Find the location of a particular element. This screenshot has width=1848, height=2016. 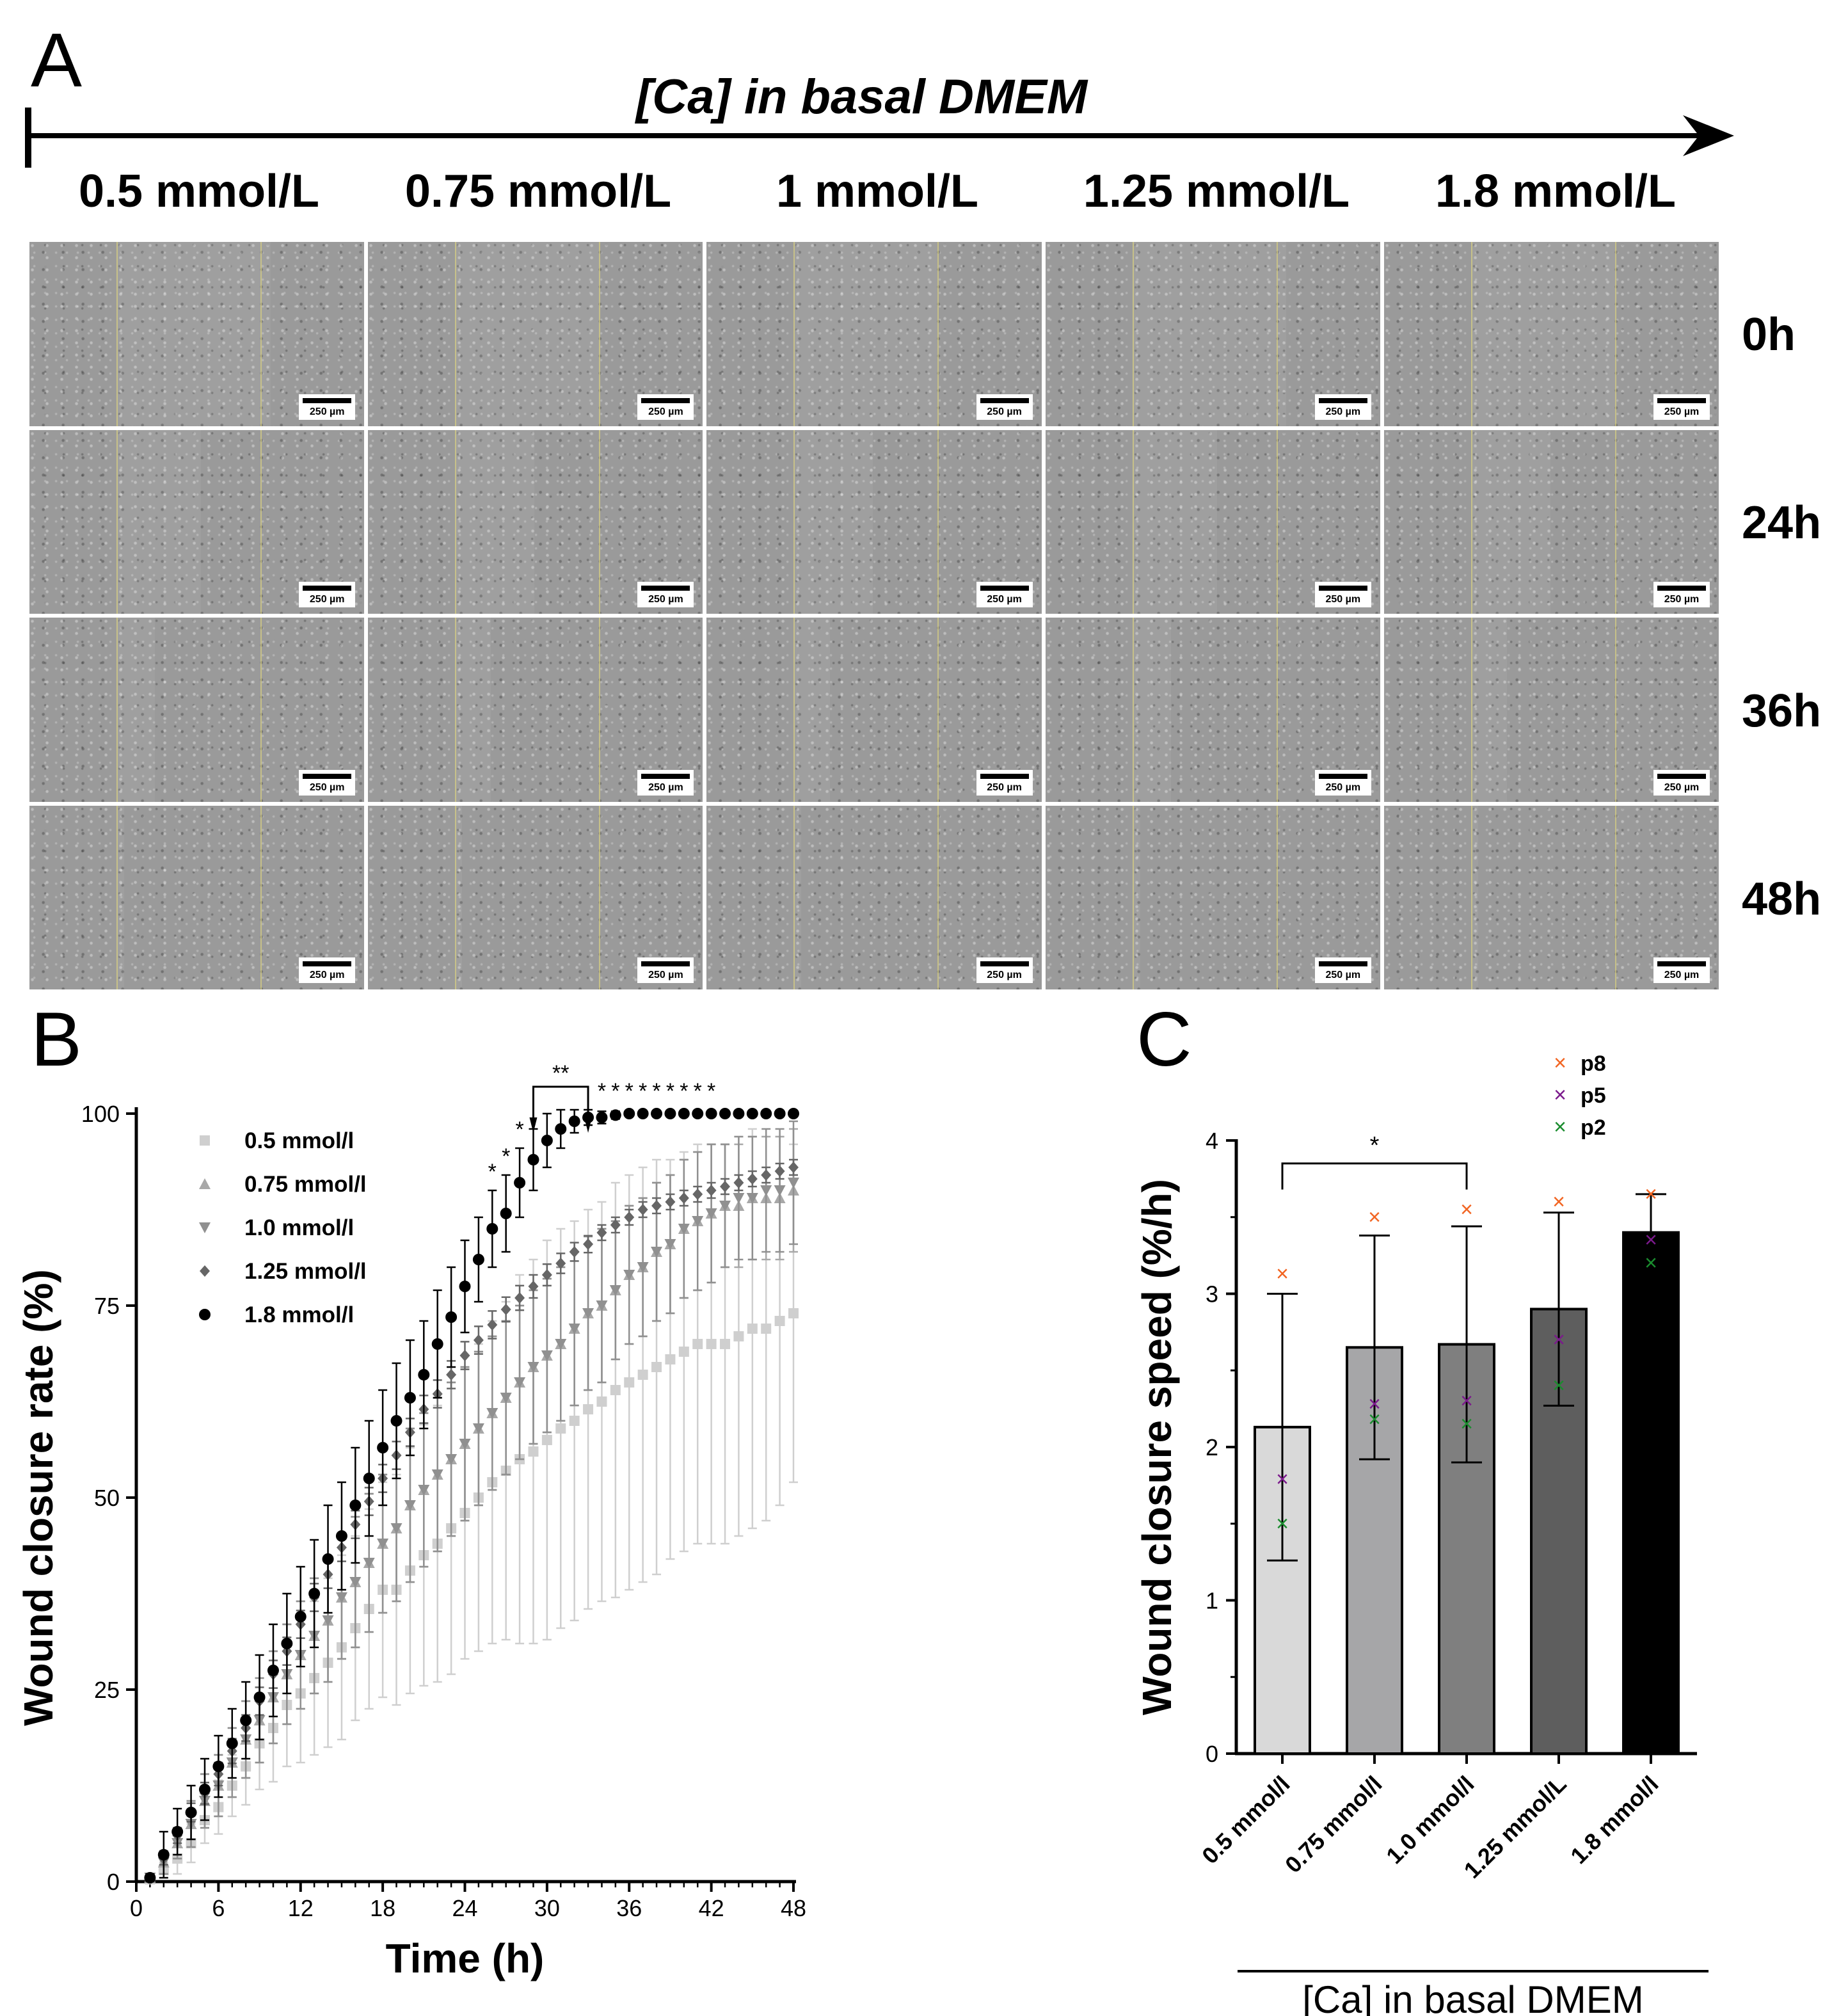

panel-c-label: C is located at coordinates (1164, 1039).